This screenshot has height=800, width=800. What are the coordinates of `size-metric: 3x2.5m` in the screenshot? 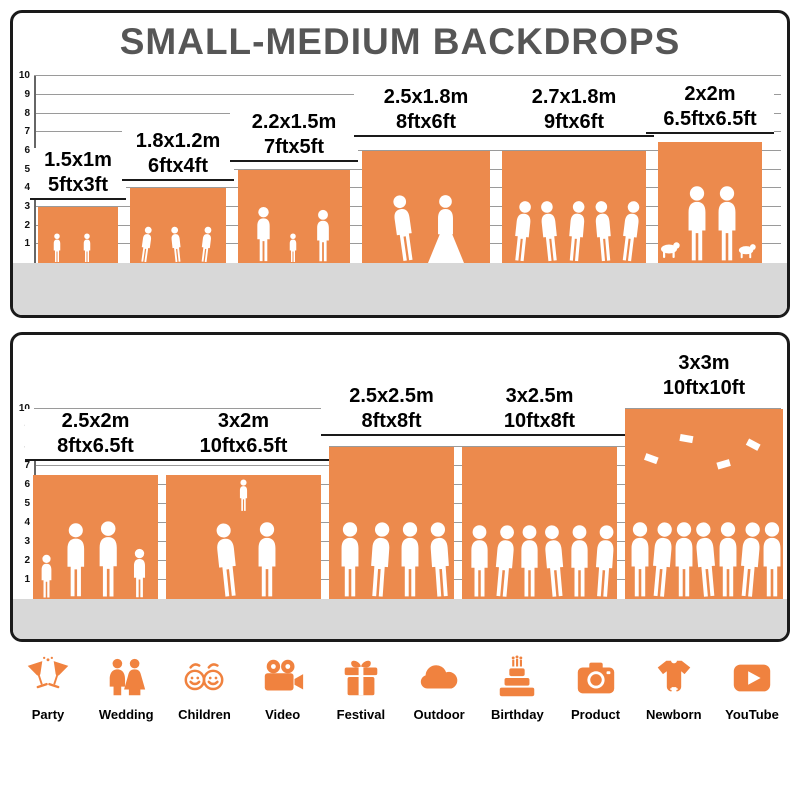 It's located at (539, 396).